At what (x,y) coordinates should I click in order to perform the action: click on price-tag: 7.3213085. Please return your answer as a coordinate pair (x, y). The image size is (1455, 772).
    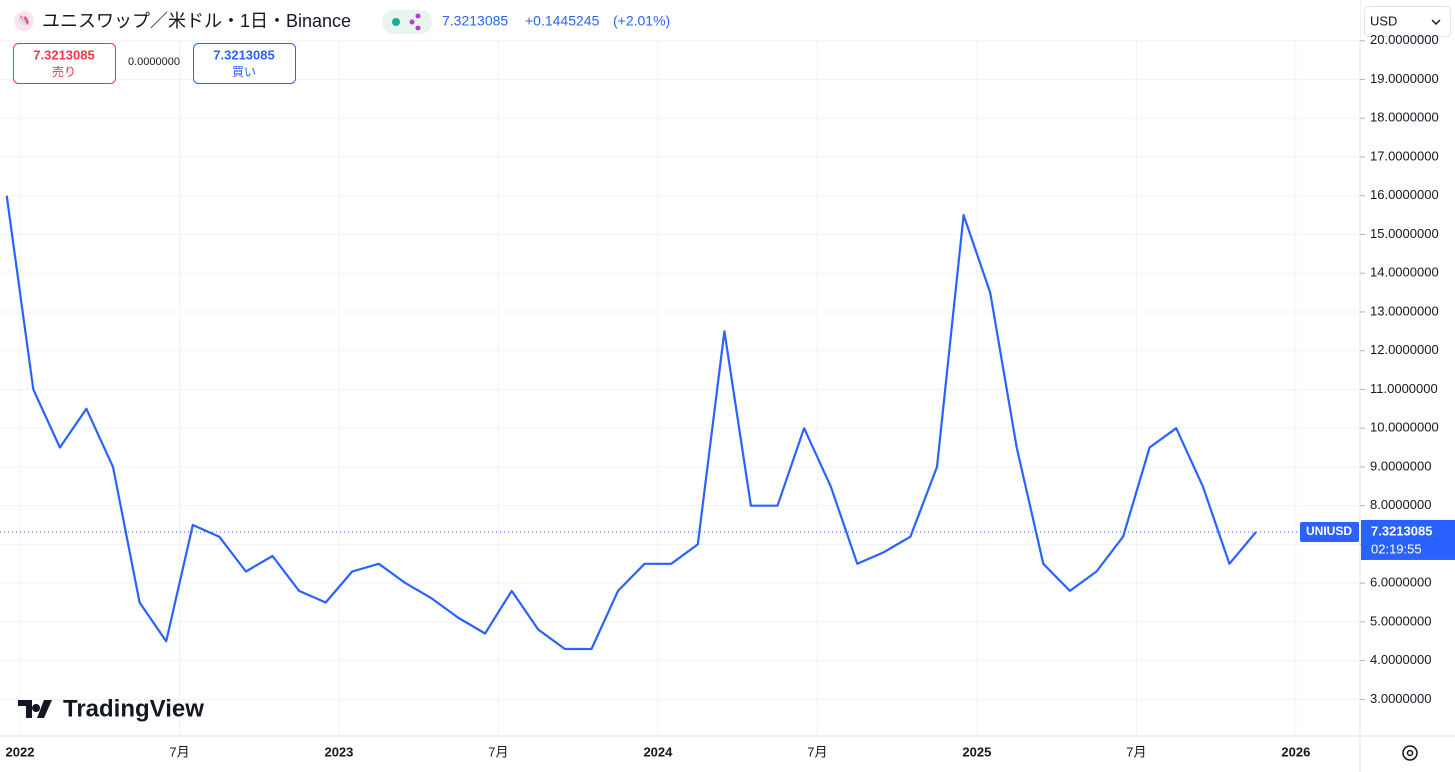
    Looking at the image, I should click on (1401, 530).